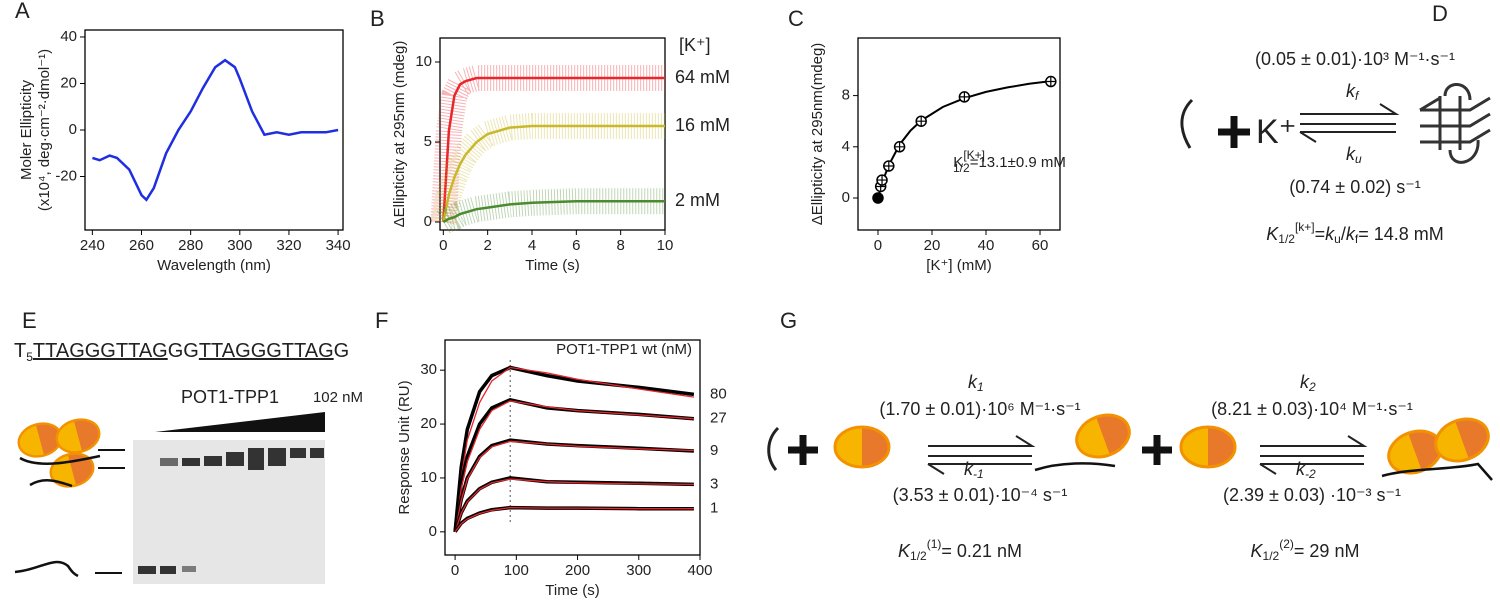  I want to click on legend-title: [K⁺], so click(695, 45).